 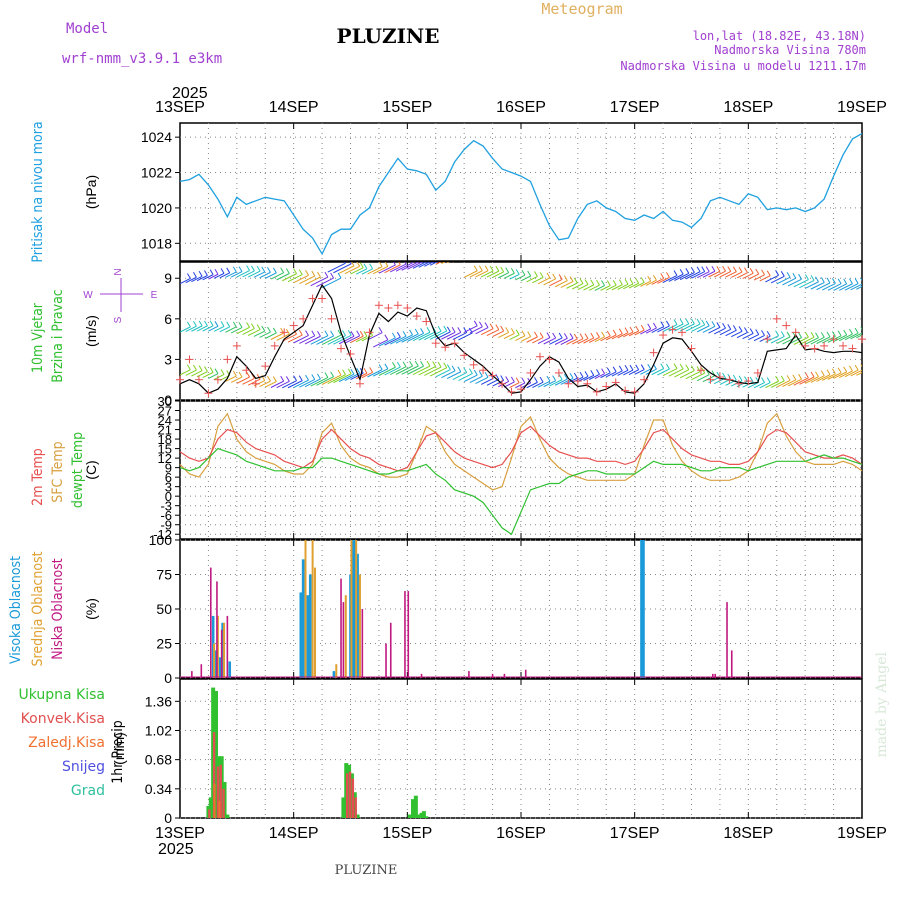 I want to click on y-tick-label: 25, so click(x=164, y=644).